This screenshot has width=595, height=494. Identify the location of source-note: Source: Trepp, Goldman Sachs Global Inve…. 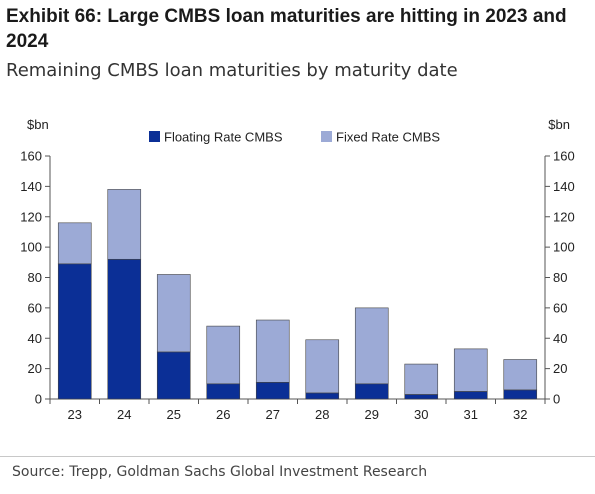
(220, 472).